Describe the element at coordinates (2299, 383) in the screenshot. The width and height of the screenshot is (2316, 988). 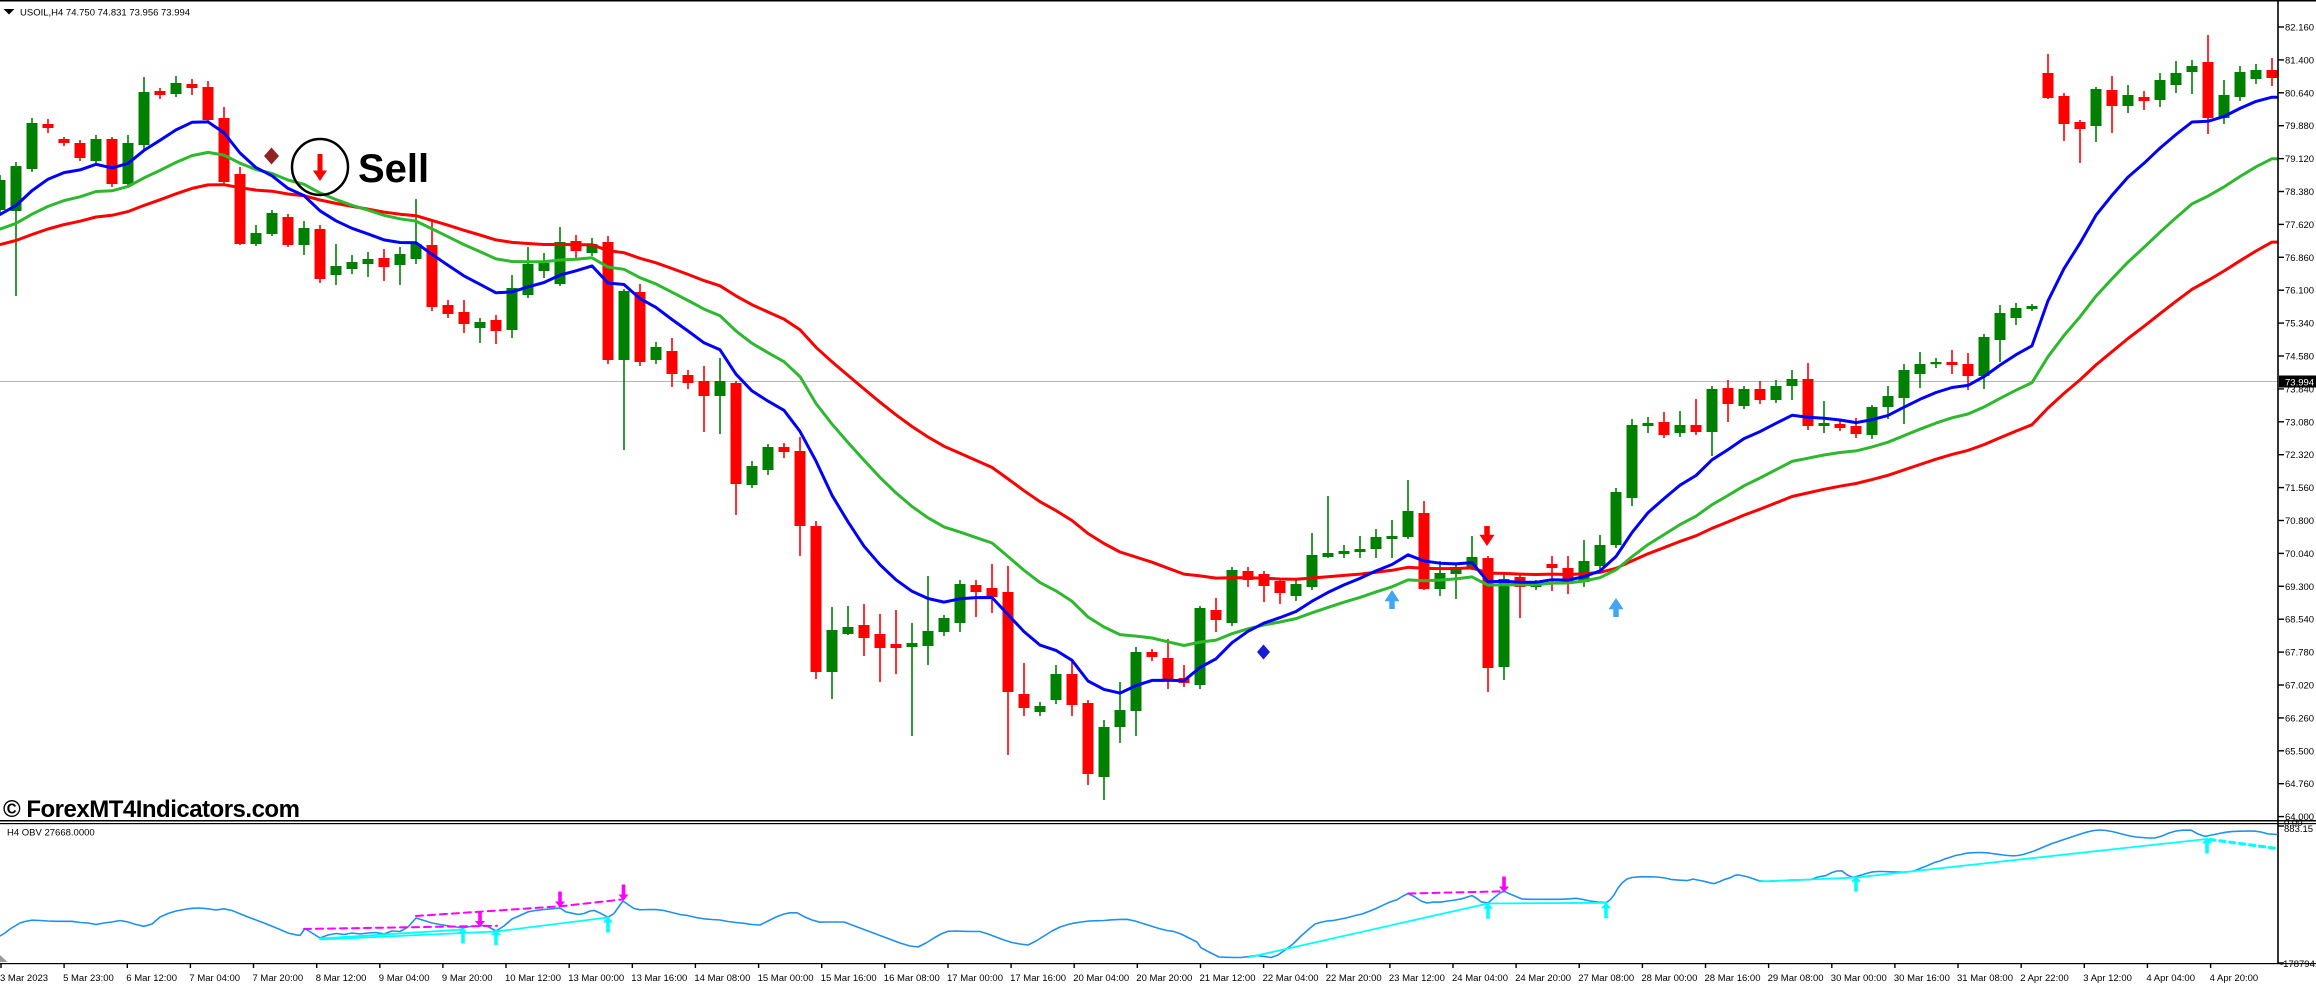
I see `svg-text: 73.994` at that location.